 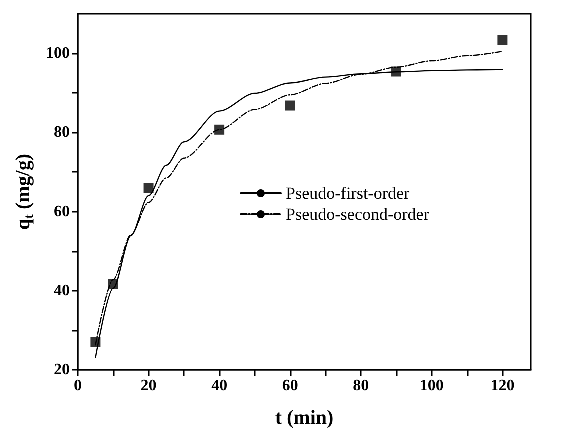 What do you see at coordinates (62, 370) in the screenshot?
I see `y-tick-label: 20` at bounding box center [62, 370].